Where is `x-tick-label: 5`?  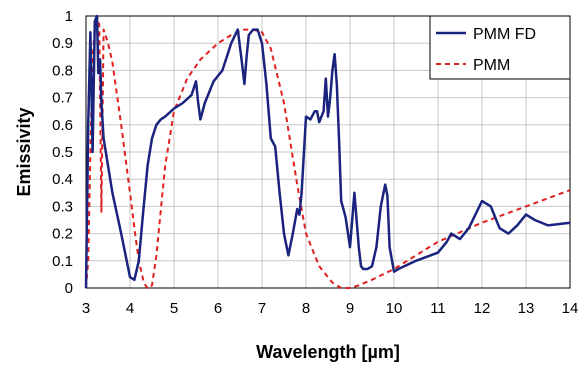
x-tick-label: 5 is located at coordinates (174, 308).